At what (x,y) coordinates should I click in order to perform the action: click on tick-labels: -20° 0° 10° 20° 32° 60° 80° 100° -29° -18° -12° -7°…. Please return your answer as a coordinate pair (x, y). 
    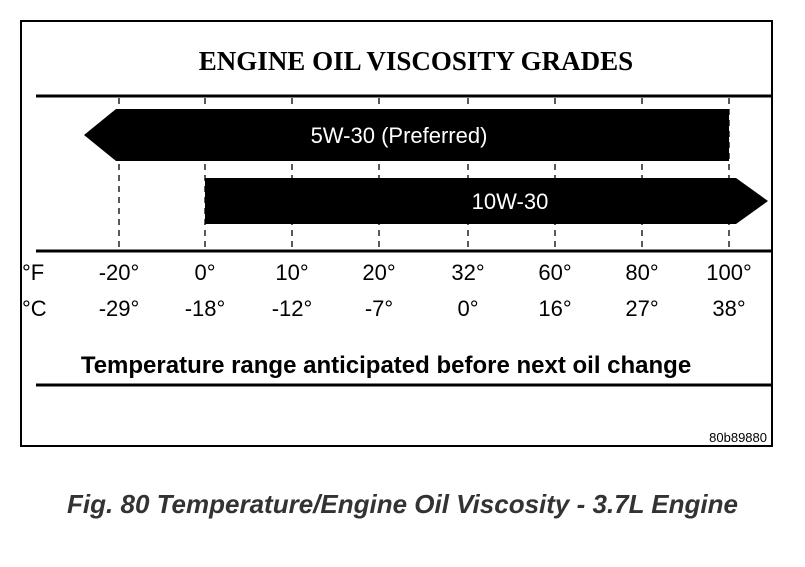
    Looking at the image, I should click on (425, 290).